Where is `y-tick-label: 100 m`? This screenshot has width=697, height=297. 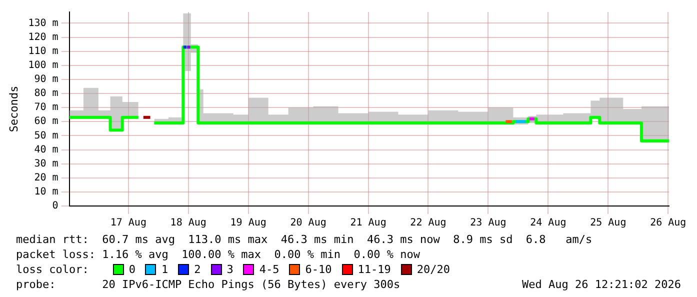
y-tick-label: 100 m is located at coordinates (43, 66).